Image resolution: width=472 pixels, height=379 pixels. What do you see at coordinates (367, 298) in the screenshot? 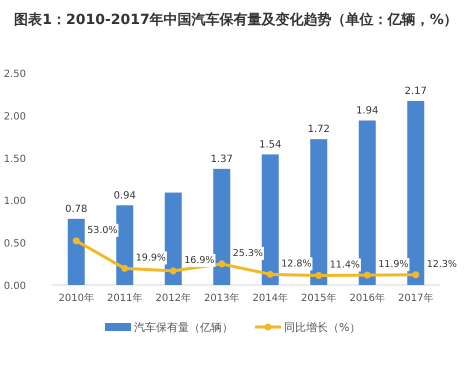
I see `x-tick-label: 2016年` at bounding box center [367, 298].